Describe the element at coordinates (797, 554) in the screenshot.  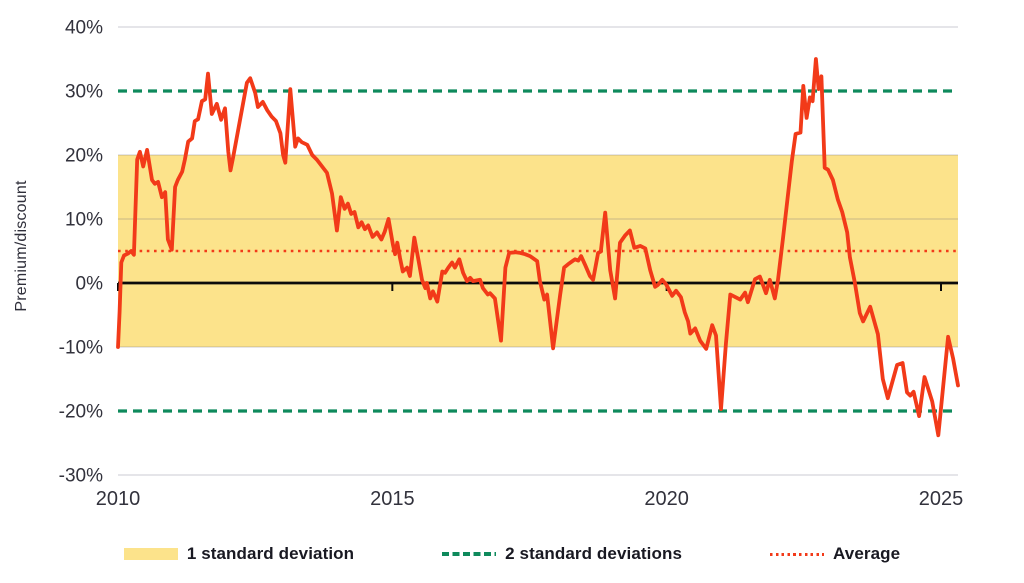
I see `average-dotted-swatch` at that location.